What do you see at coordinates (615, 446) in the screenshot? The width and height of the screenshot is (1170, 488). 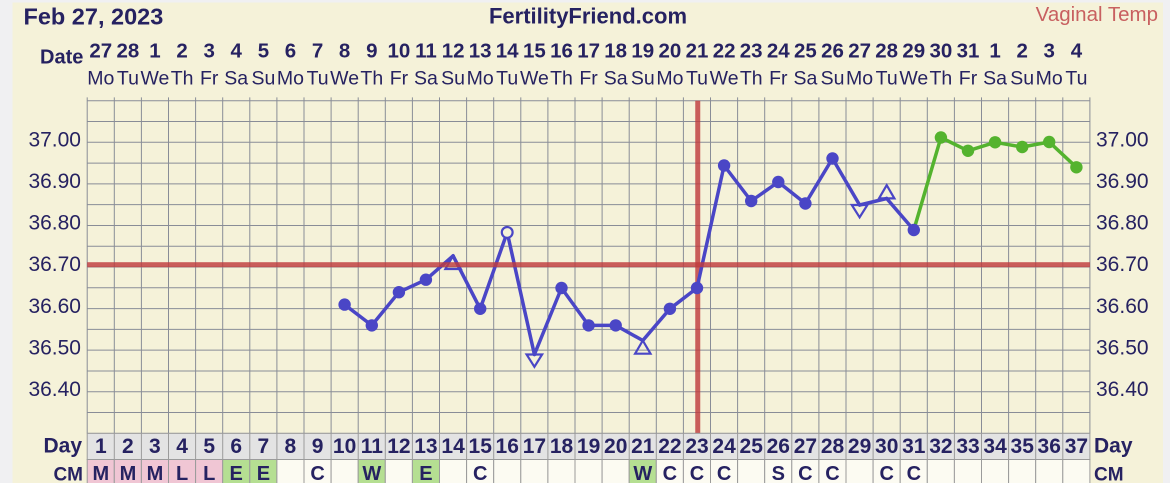 I see `svg-text: 20` at bounding box center [615, 446].